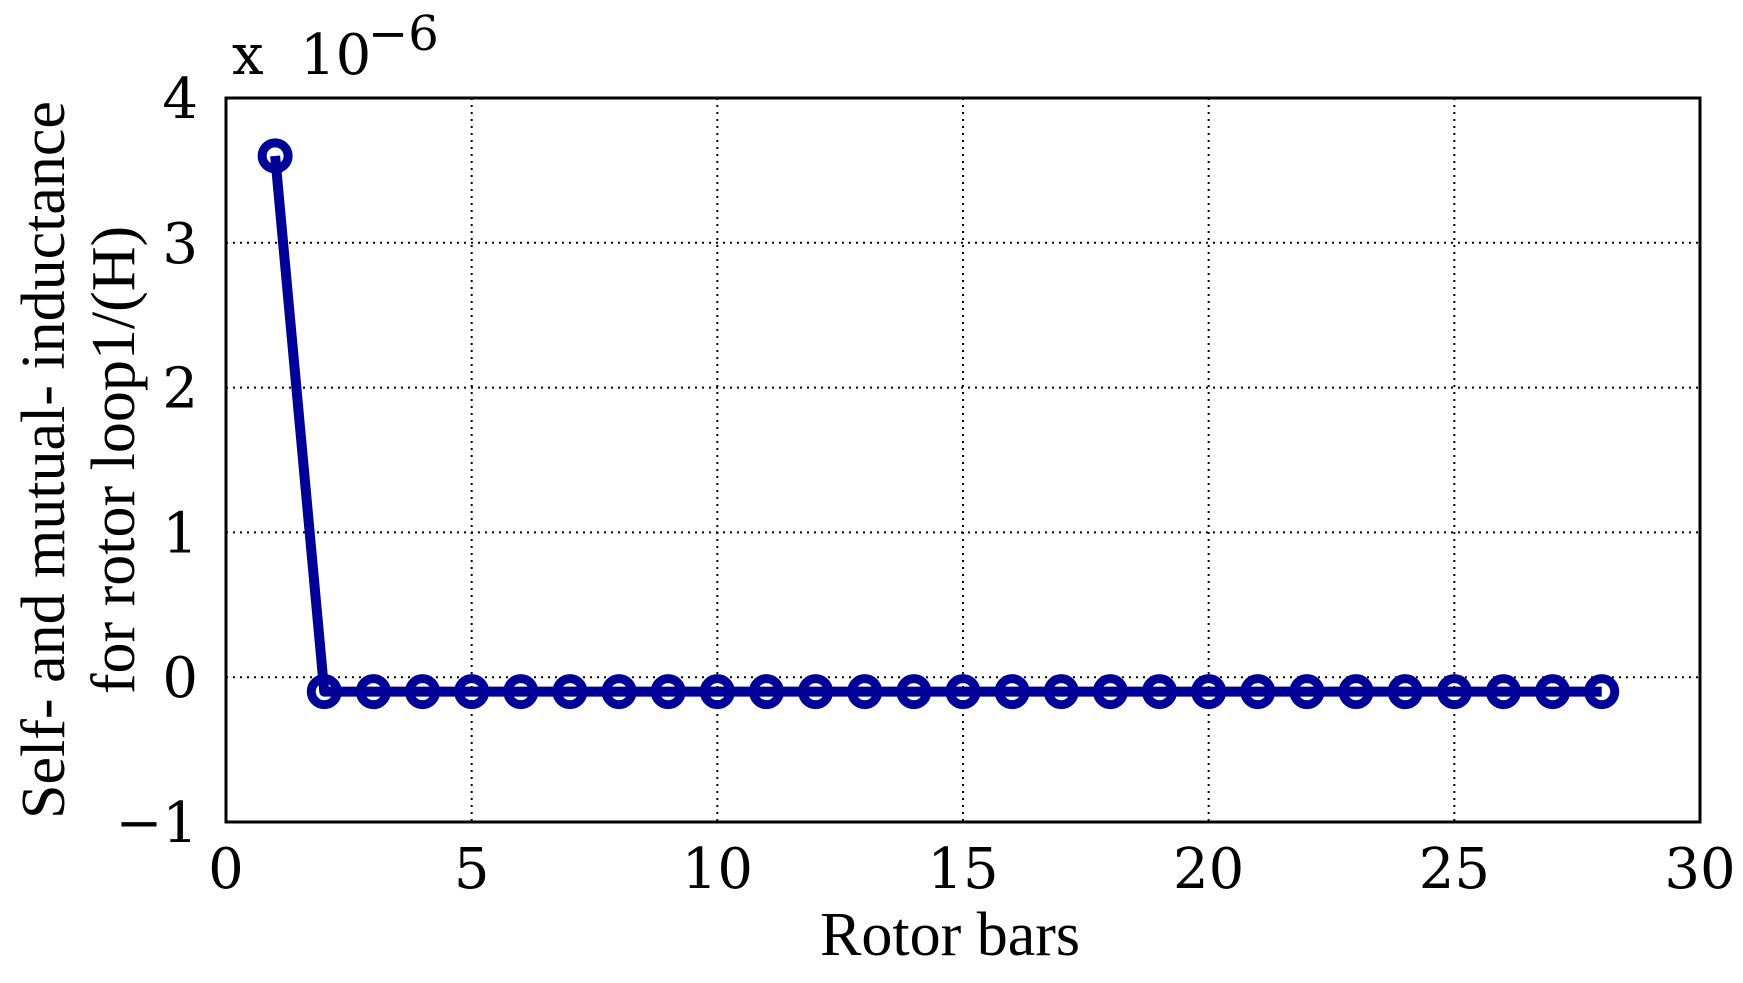  I want to click on y-tick-label: 1, so click(180, 533).